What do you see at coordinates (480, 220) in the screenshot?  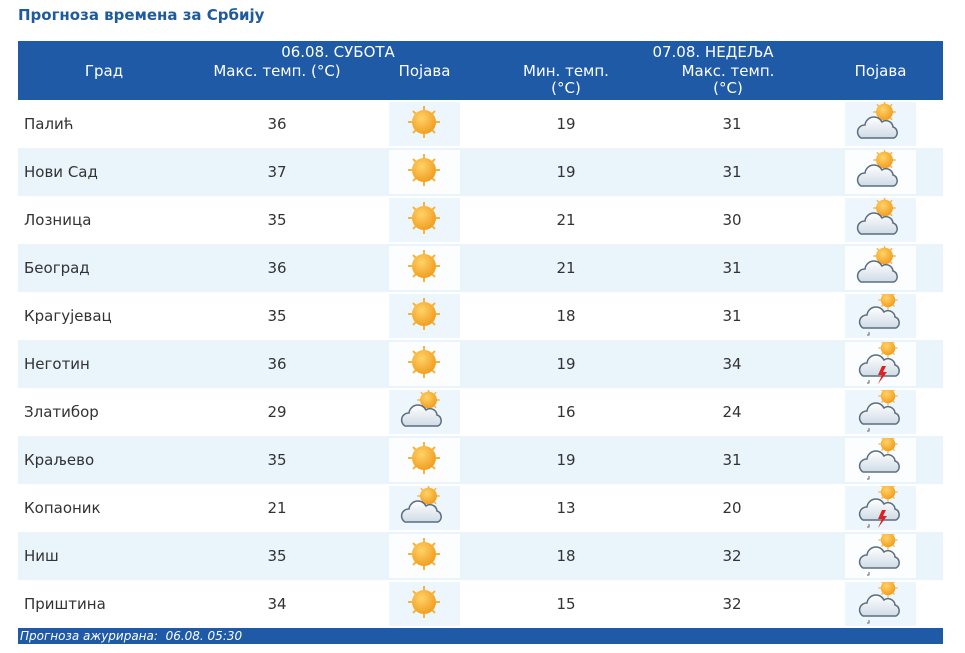 I see `table-row: Лозница 35 21 30` at bounding box center [480, 220].